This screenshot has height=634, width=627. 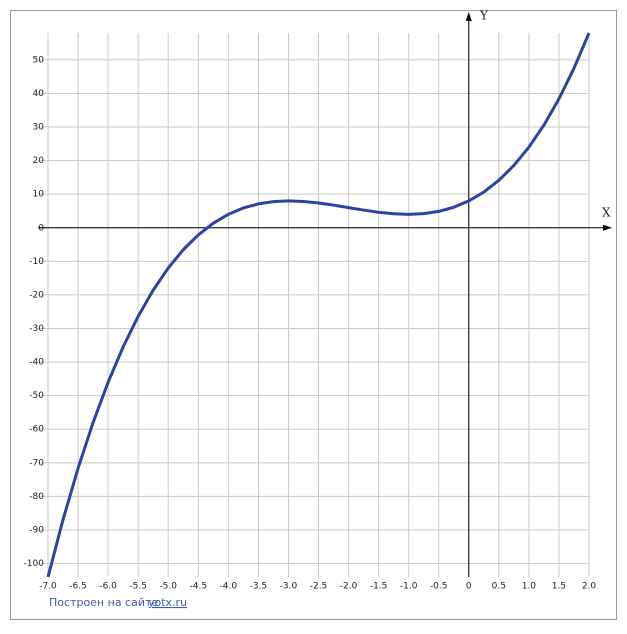 I want to click on x-tick-label: 1.5, so click(x=559, y=587).